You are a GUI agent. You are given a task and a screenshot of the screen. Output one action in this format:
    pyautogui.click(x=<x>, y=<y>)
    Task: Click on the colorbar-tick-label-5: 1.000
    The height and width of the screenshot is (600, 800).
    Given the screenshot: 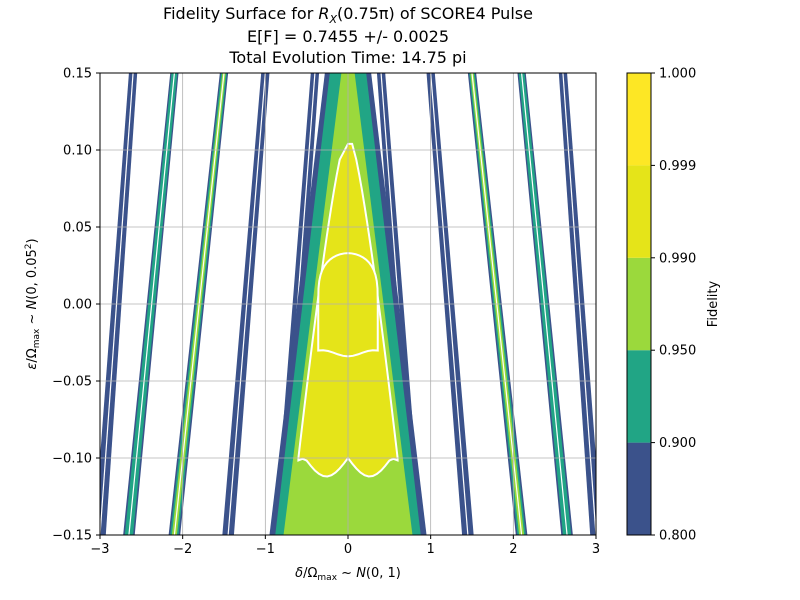 What is the action you would take?
    pyautogui.click(x=677, y=74)
    